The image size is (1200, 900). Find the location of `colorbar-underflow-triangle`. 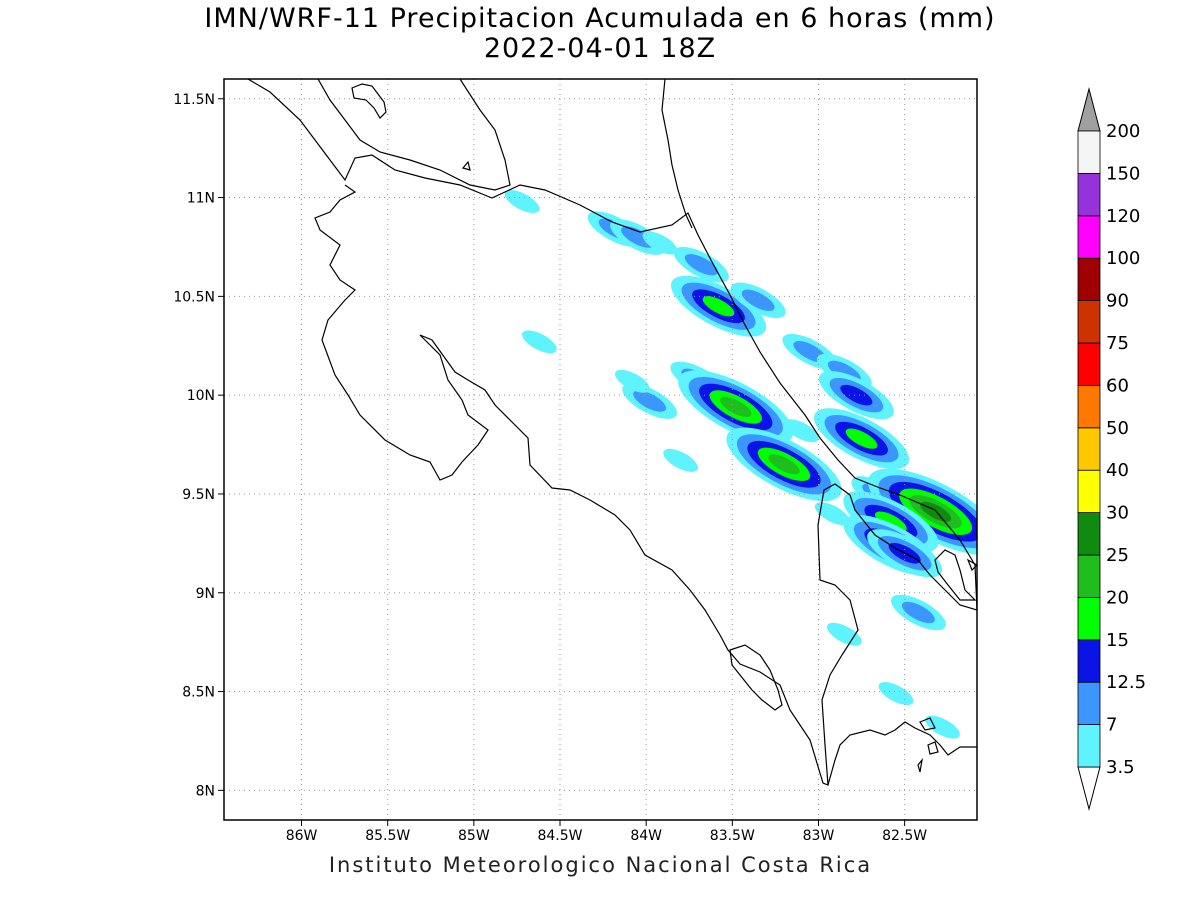

colorbar-underflow-triangle is located at coordinates (1089, 788).